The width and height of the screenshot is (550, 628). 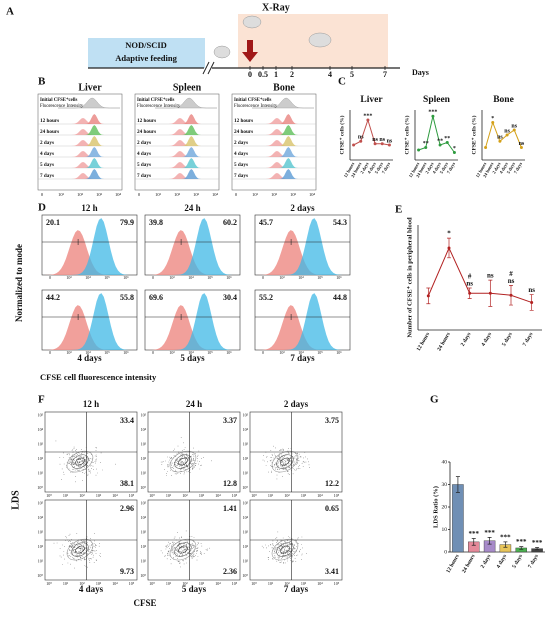 I want to click on upper-percent: 3.37, so click(x=230, y=420).